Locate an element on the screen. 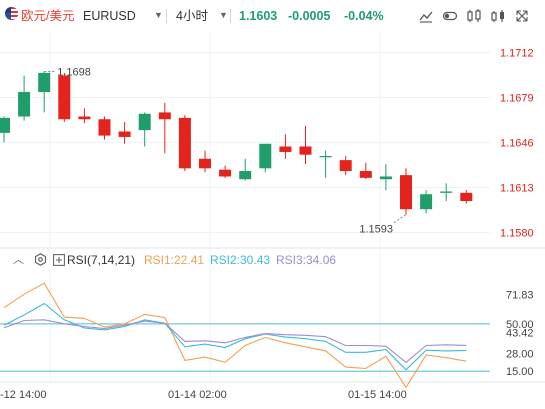 This screenshot has width=545, height=409. high-price-label: 1.1698 is located at coordinates (74, 73).